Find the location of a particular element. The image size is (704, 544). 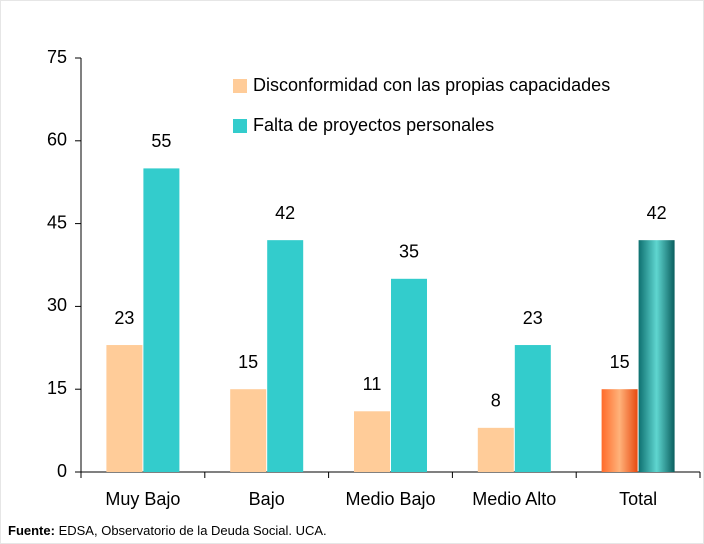

x-tick-label: Muy Bajo is located at coordinates (142, 499).